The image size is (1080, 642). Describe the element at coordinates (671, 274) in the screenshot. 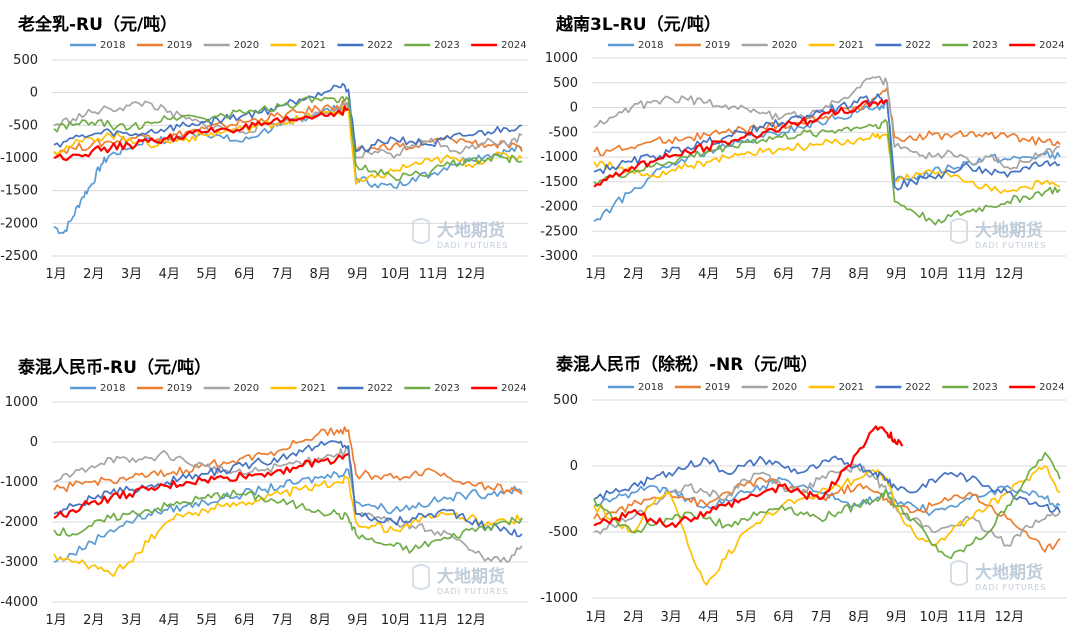

I see `x-tick-label: 3月` at that location.